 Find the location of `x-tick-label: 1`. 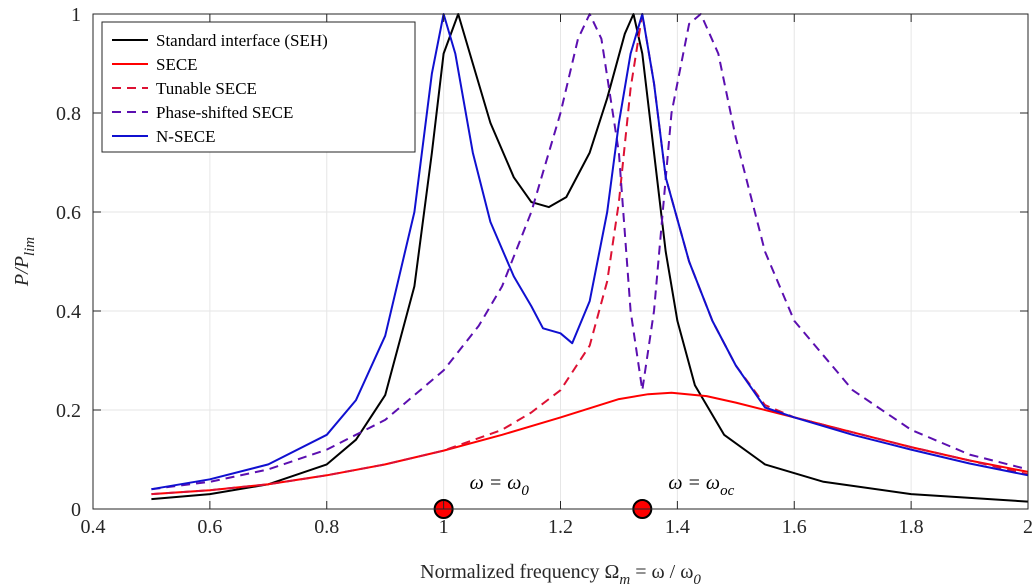

x-tick-label: 1 is located at coordinates (444, 527).